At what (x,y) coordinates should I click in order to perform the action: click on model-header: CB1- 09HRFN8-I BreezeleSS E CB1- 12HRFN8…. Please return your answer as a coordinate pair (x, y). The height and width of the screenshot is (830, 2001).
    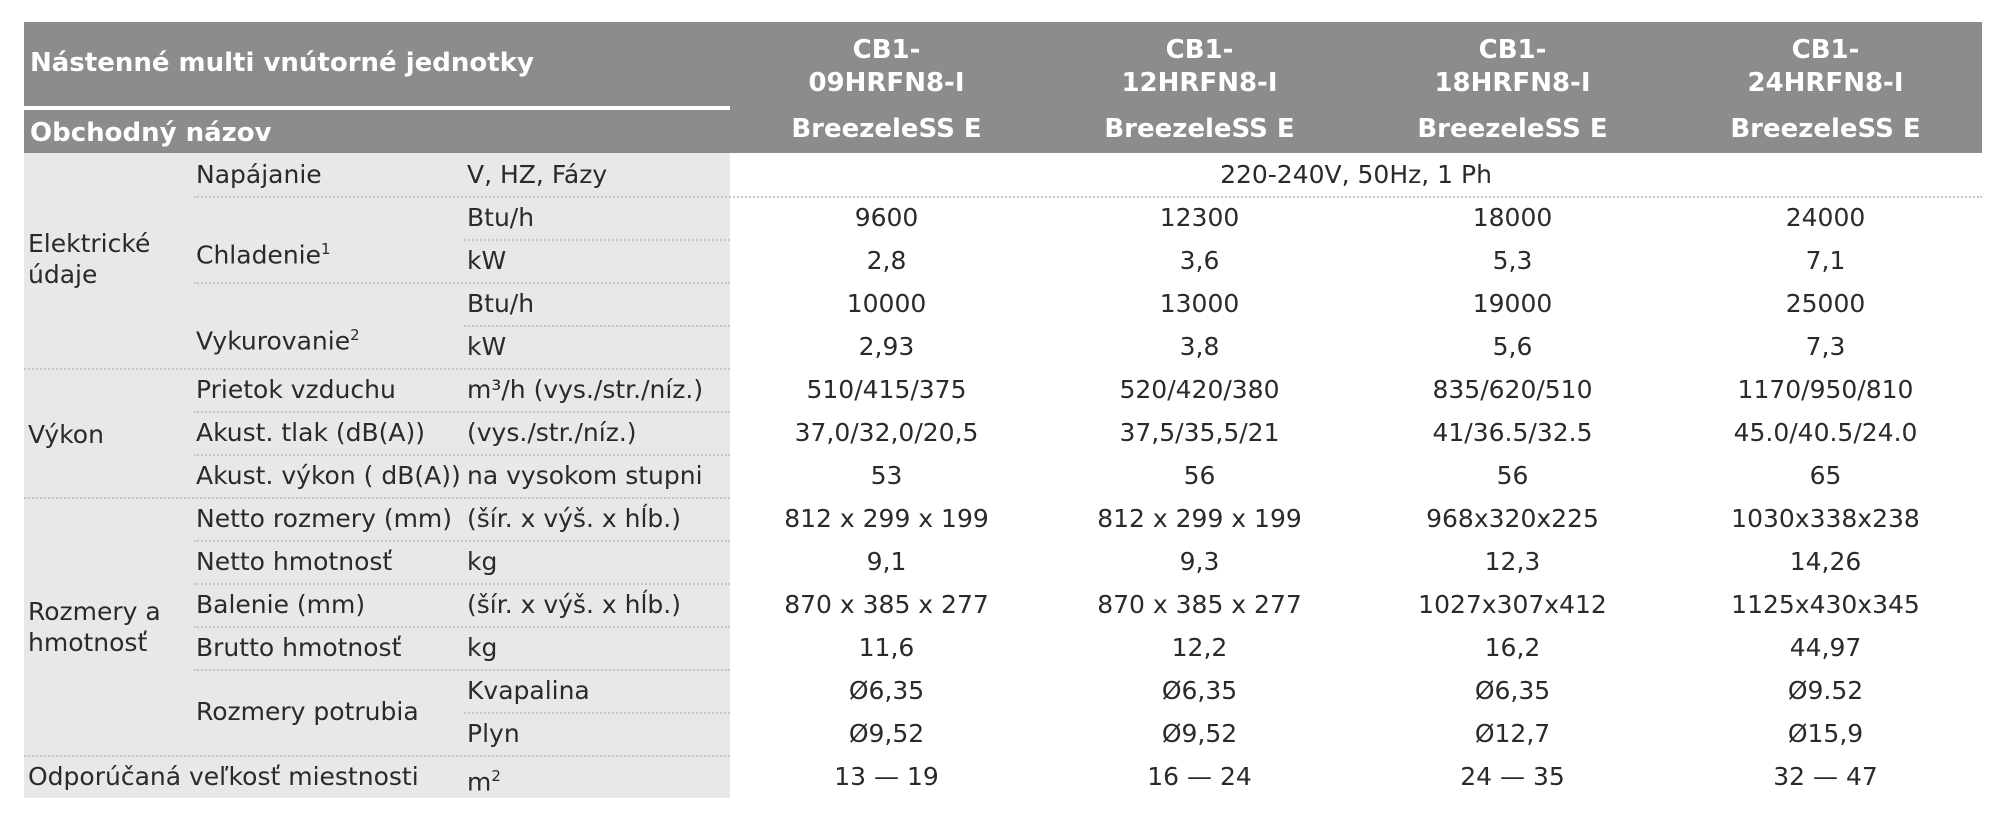
    Looking at the image, I should click on (1356, 87).